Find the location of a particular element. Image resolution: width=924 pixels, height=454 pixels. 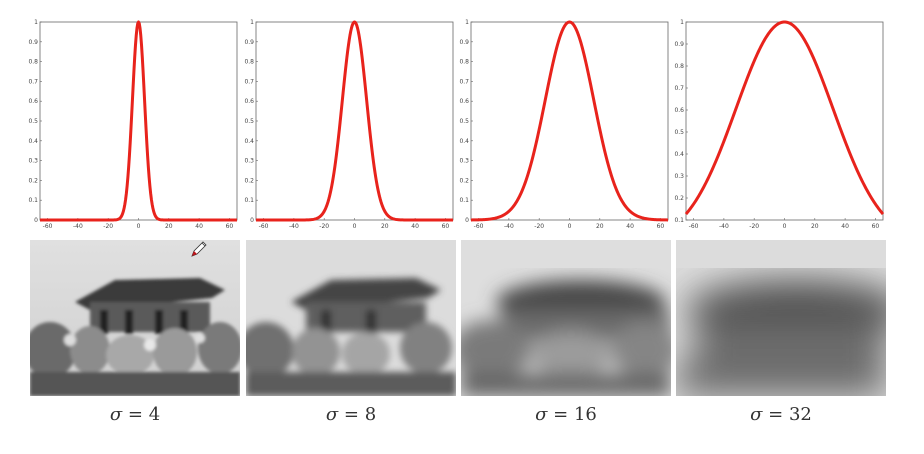

sigma-value: 4 is located at coordinates (154, 414).